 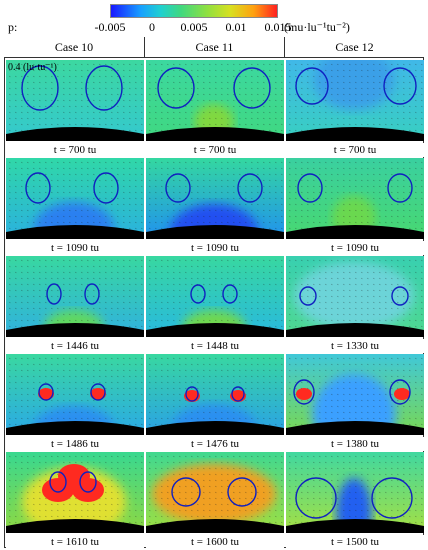 I want to click on simulation-panel-r3-c3, so click(x=355, y=296).